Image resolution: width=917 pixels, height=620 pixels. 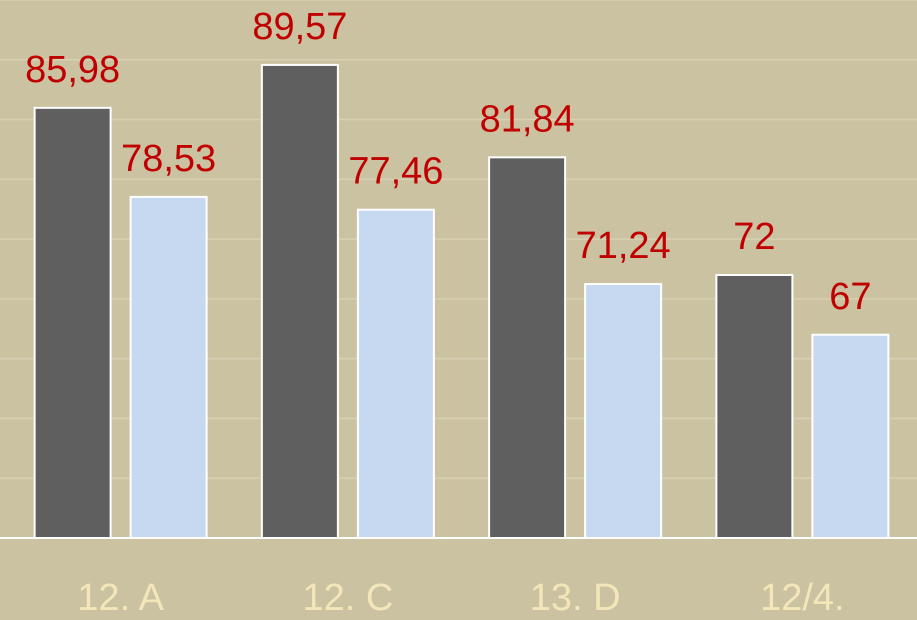 What do you see at coordinates (527, 119) in the screenshot?
I see `value-label: 81,84` at bounding box center [527, 119].